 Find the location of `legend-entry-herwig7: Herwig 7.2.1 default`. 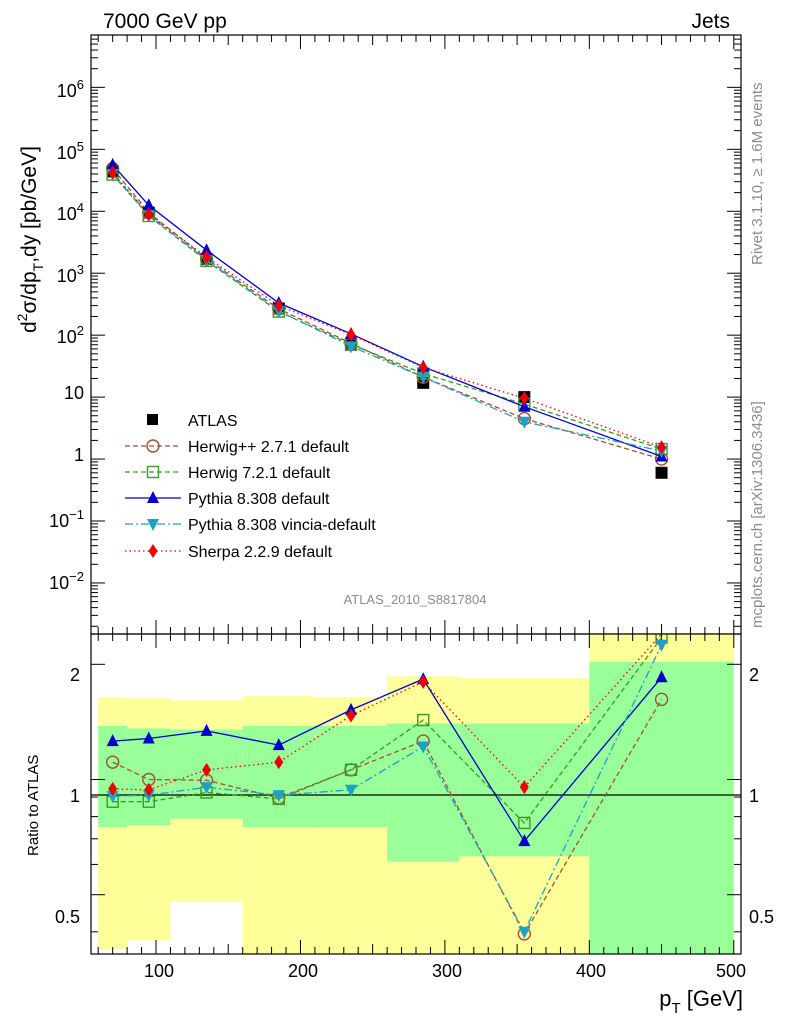

legend-entry-herwig7: Herwig 7.2.1 default is located at coordinates (228, 473).